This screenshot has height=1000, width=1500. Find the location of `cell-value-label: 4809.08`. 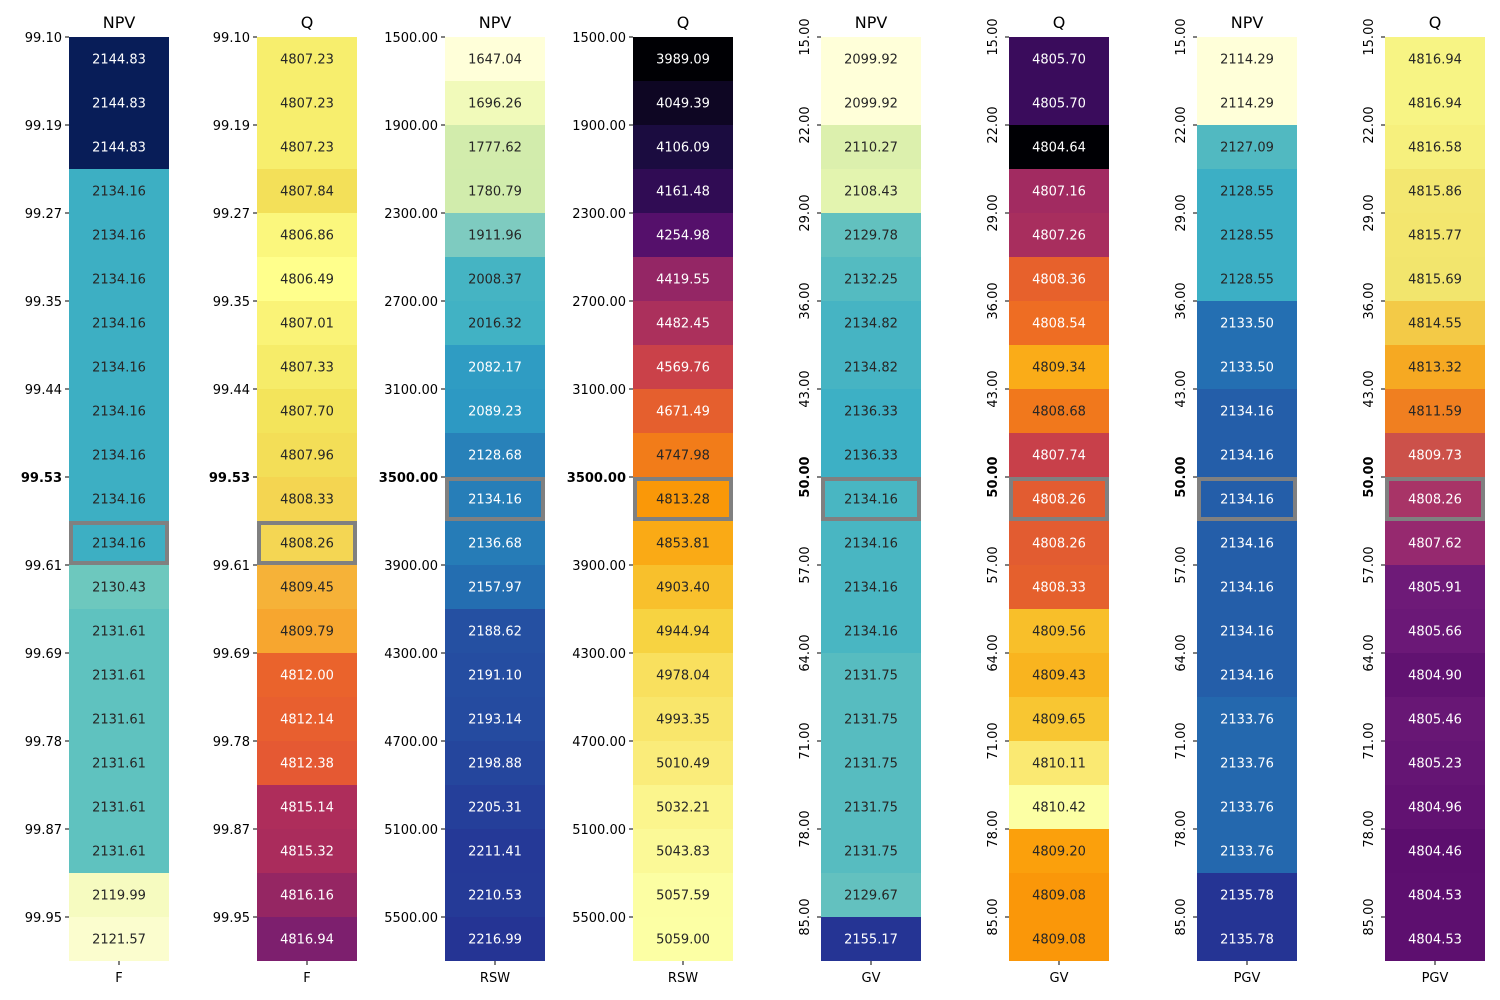

cell-value-label: 4809.08 is located at coordinates (1059, 896).